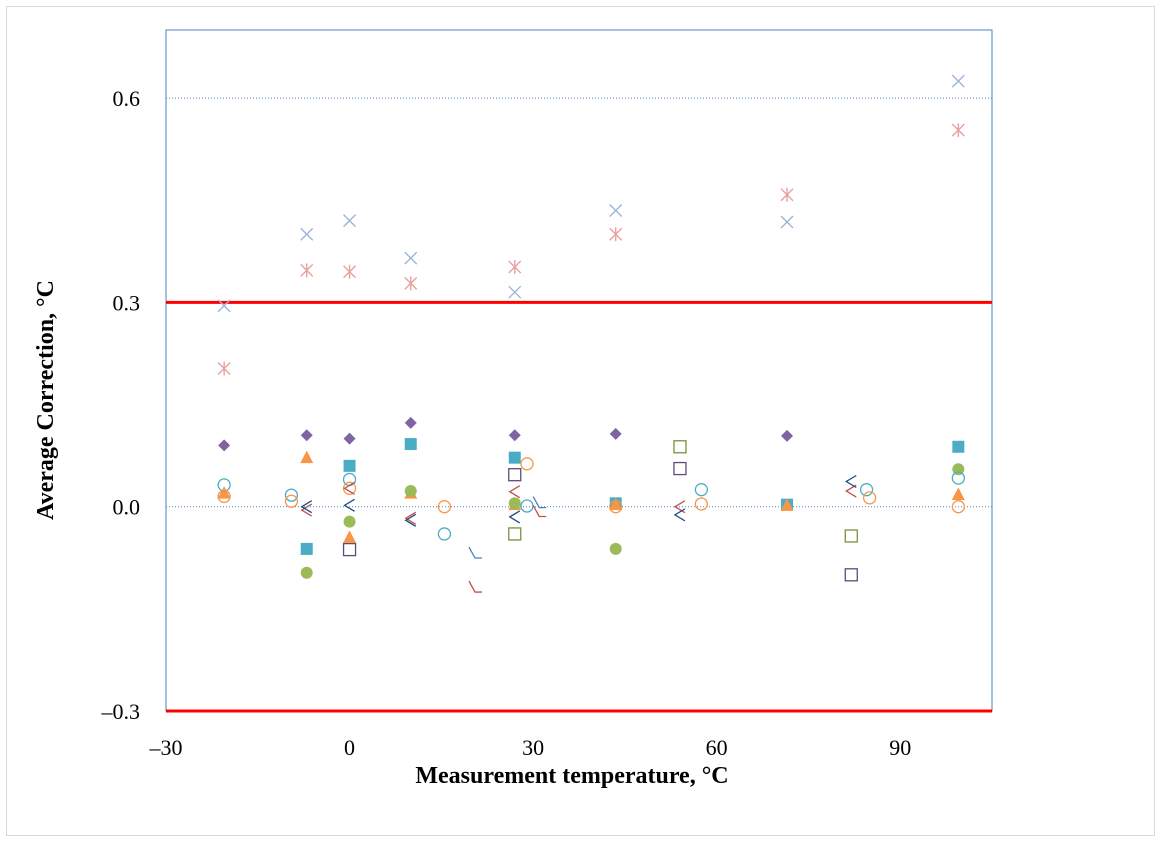  What do you see at coordinates (127, 98) in the screenshot?
I see `y-tick-label: 0.6` at bounding box center [127, 98].